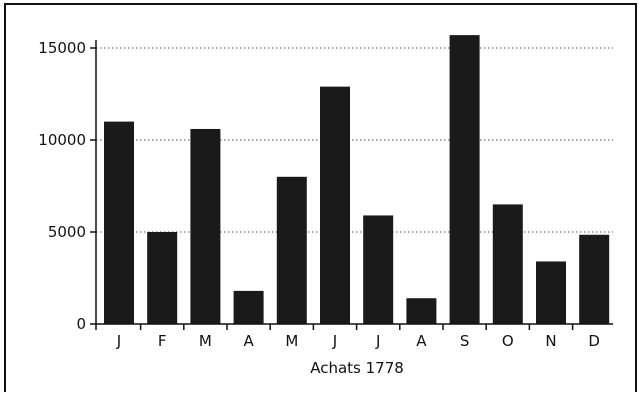  Describe the element at coordinates (465, 341) in the screenshot. I see `x-tick-label: S` at that location.